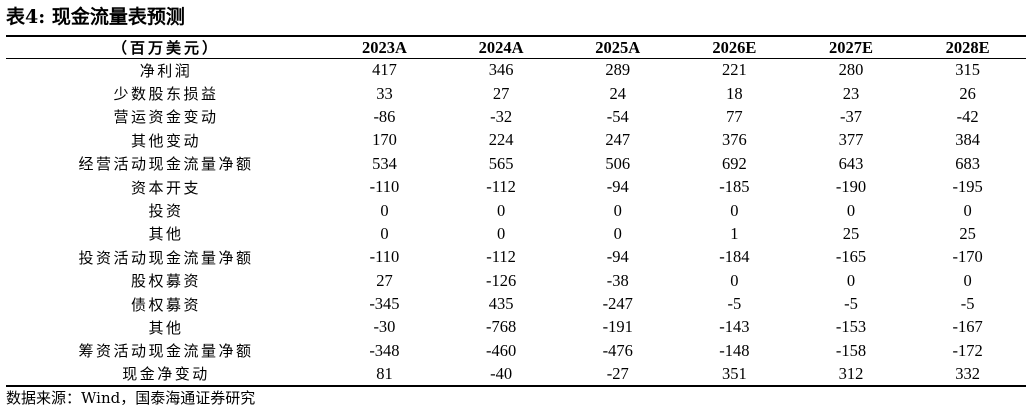  Describe the element at coordinates (967, 350) in the screenshot. I see `table-cell: -172` at that location.